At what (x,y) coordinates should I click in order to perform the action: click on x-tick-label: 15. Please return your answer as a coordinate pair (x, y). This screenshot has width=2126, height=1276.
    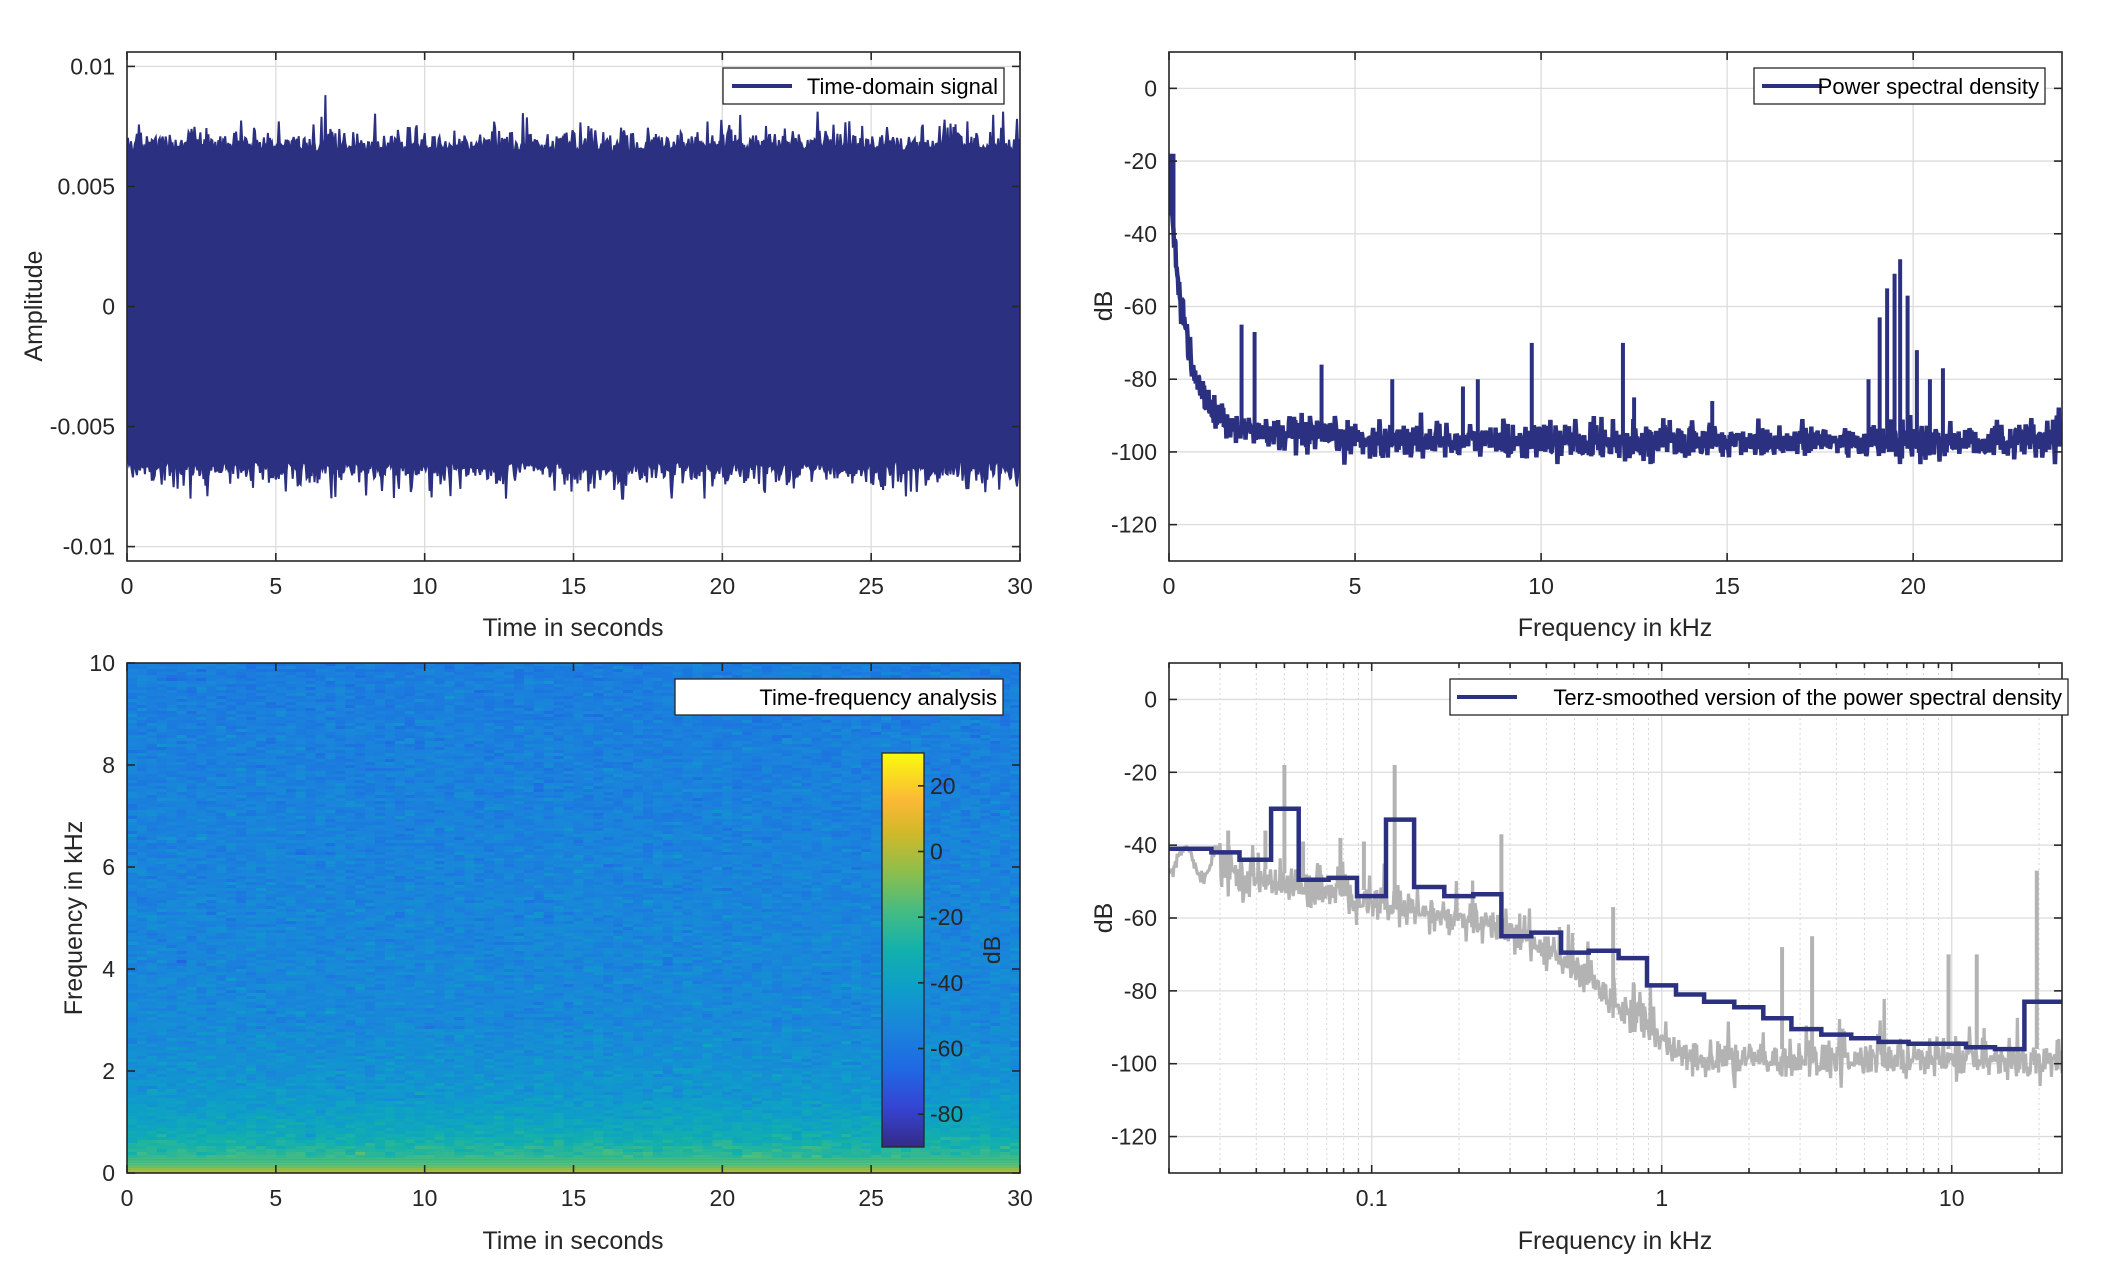
    Looking at the image, I should click on (1727, 586).